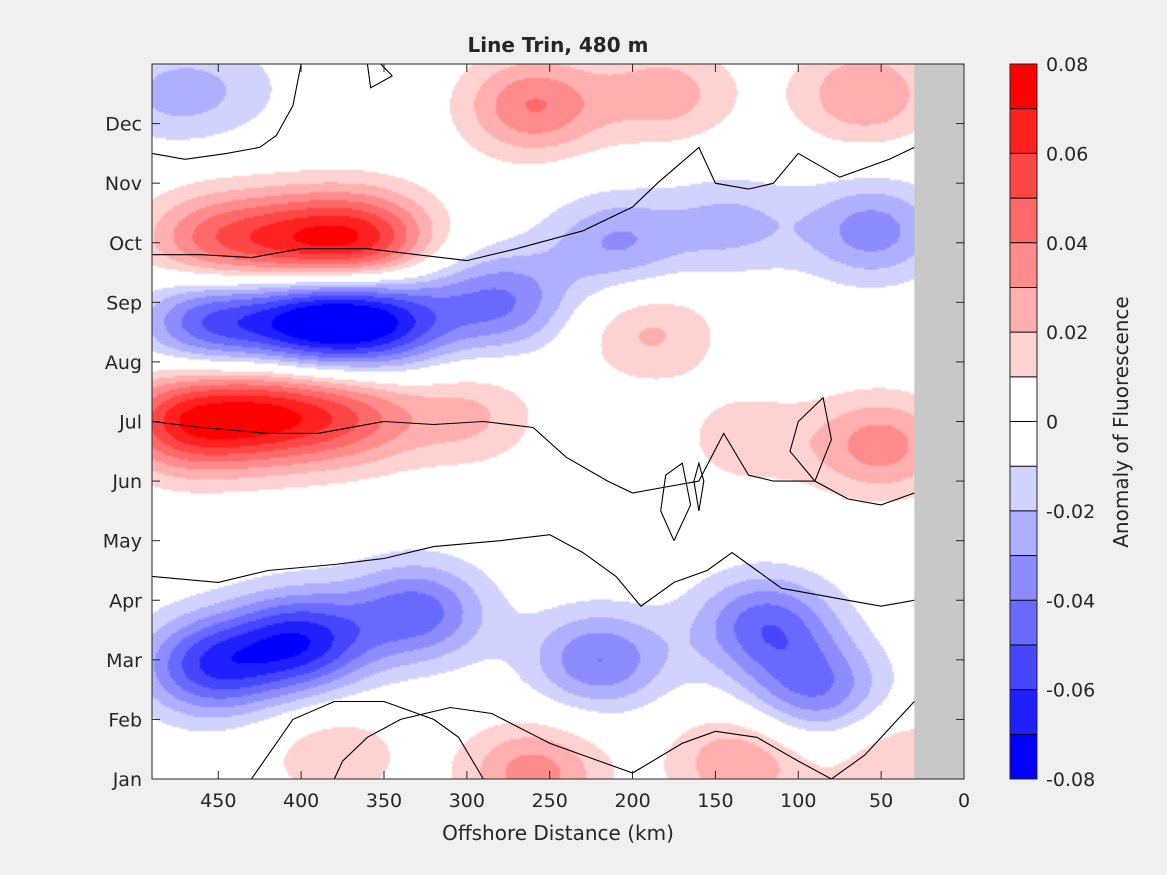  I want to click on x-tick-label: 150, so click(715, 801).